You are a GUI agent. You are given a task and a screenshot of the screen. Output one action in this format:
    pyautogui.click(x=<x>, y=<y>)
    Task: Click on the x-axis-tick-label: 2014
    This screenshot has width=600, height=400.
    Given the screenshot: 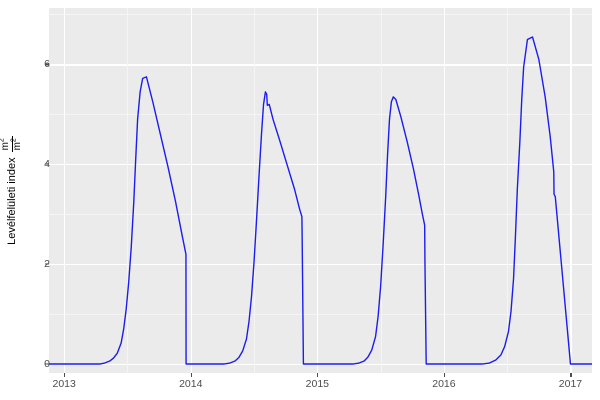 What is the action you would take?
    pyautogui.click(x=191, y=384)
    